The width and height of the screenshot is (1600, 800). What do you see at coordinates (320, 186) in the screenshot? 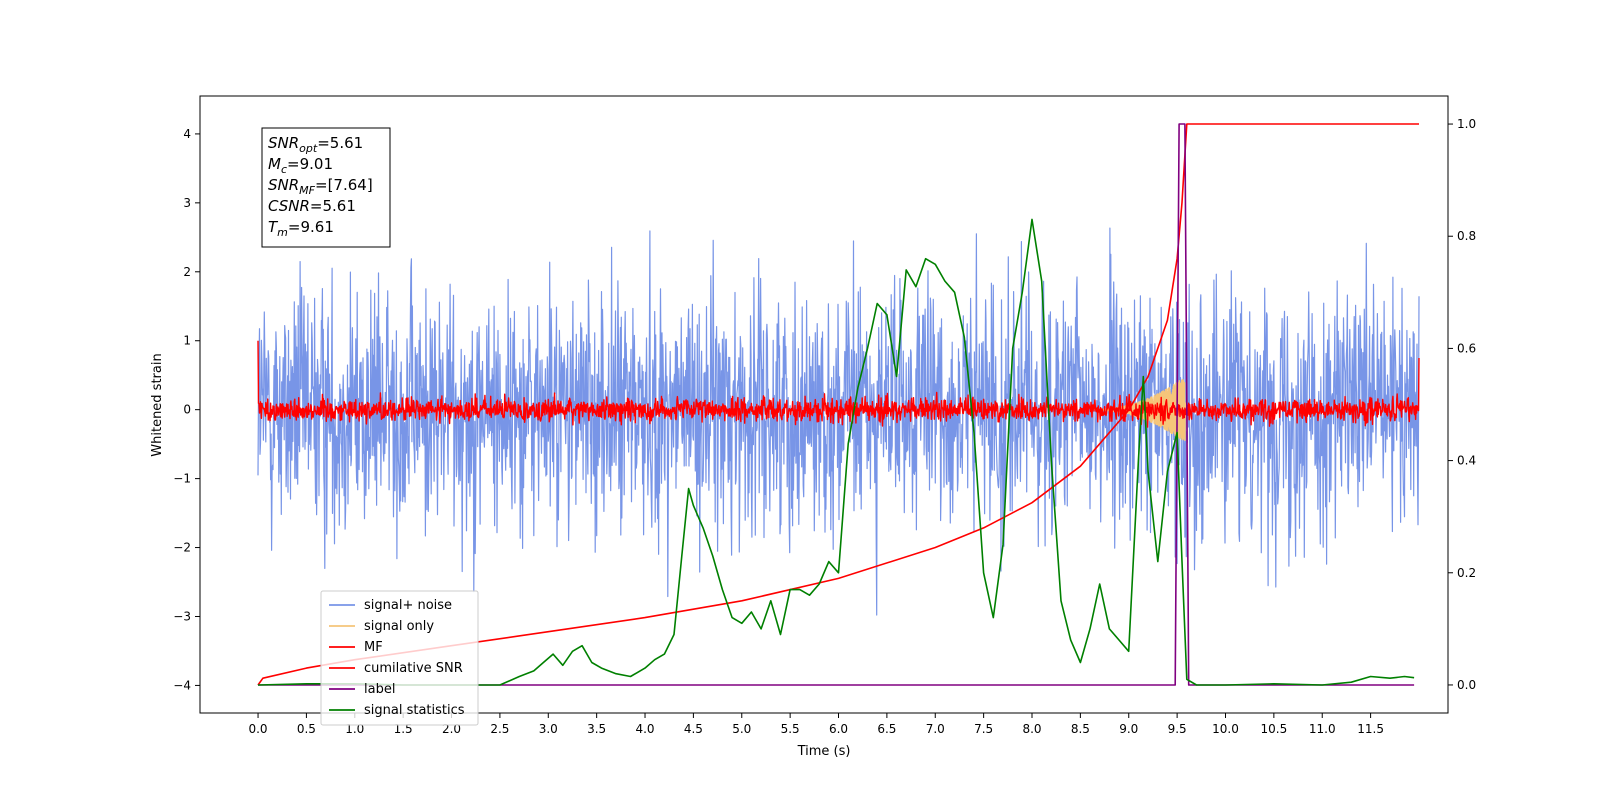
I see `annotation-line: SNRMF=[7.64]` at bounding box center [320, 186].